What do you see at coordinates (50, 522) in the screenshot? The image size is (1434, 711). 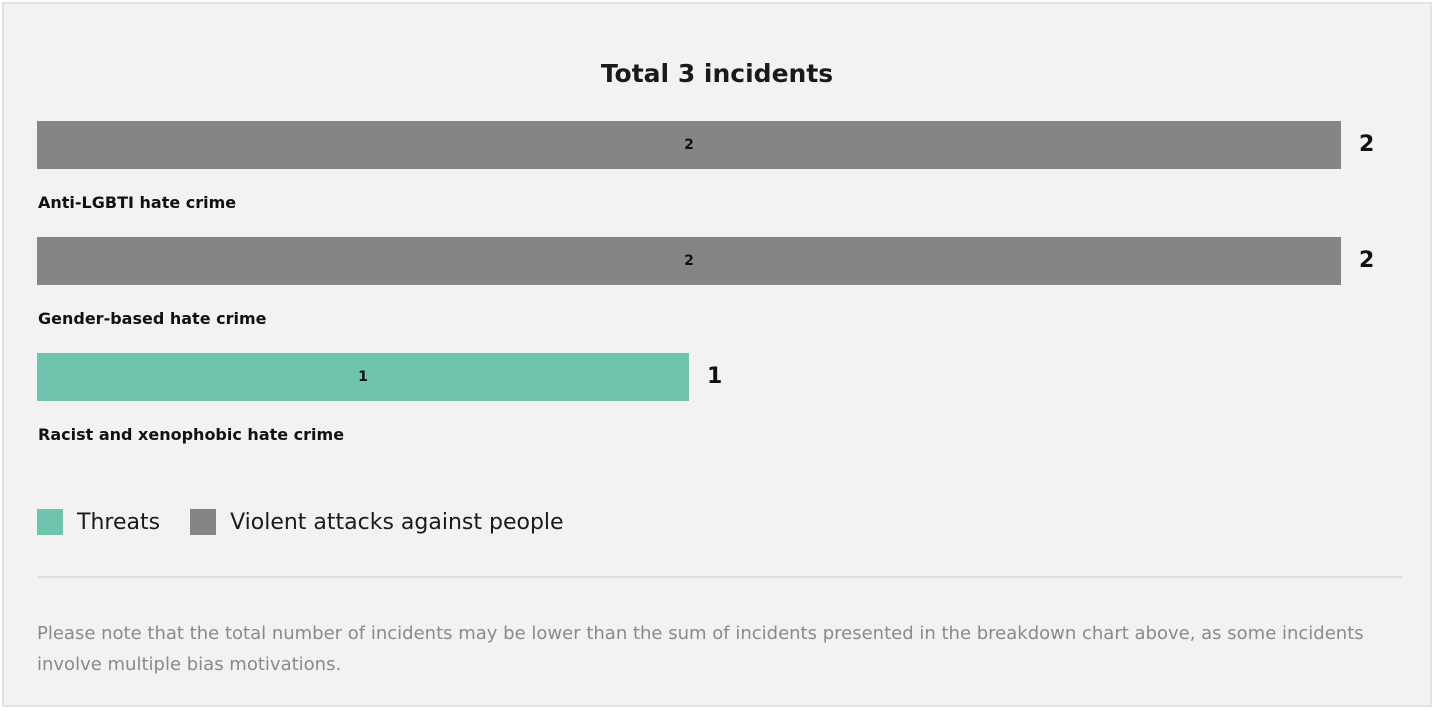 I see `legend-swatch-threats` at bounding box center [50, 522].